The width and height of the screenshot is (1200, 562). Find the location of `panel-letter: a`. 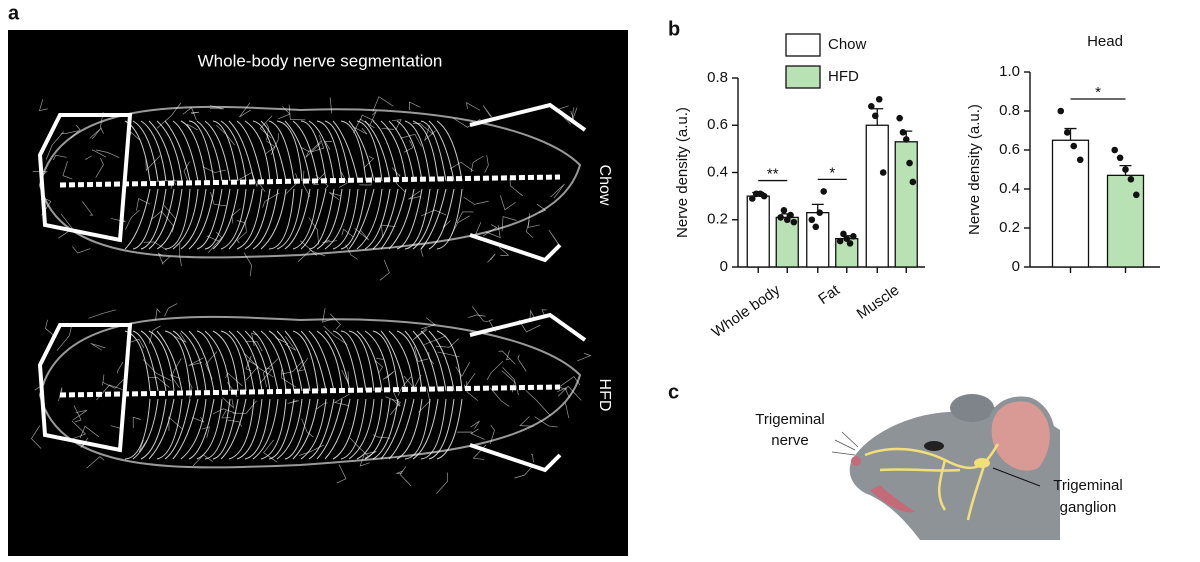

panel-letter: a is located at coordinates (14, 13).